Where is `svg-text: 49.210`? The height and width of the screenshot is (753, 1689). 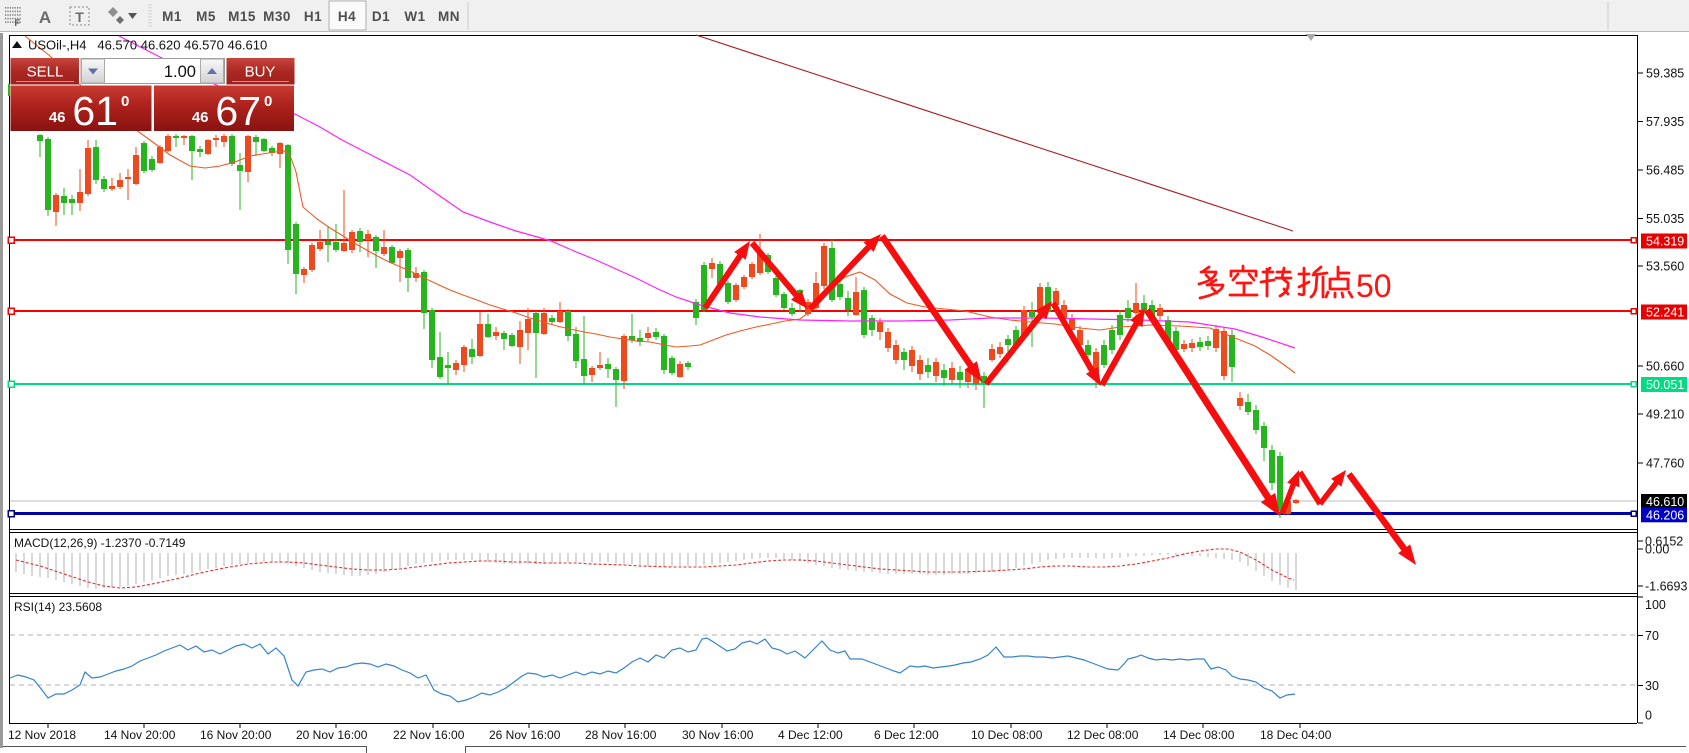 svg-text: 49.210 is located at coordinates (1665, 415).